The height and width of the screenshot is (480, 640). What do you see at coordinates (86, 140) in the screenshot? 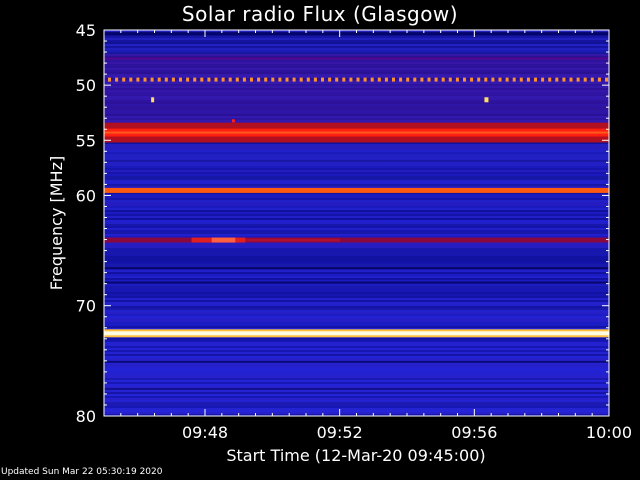
I see `y-tick-label: 55` at bounding box center [86, 140].